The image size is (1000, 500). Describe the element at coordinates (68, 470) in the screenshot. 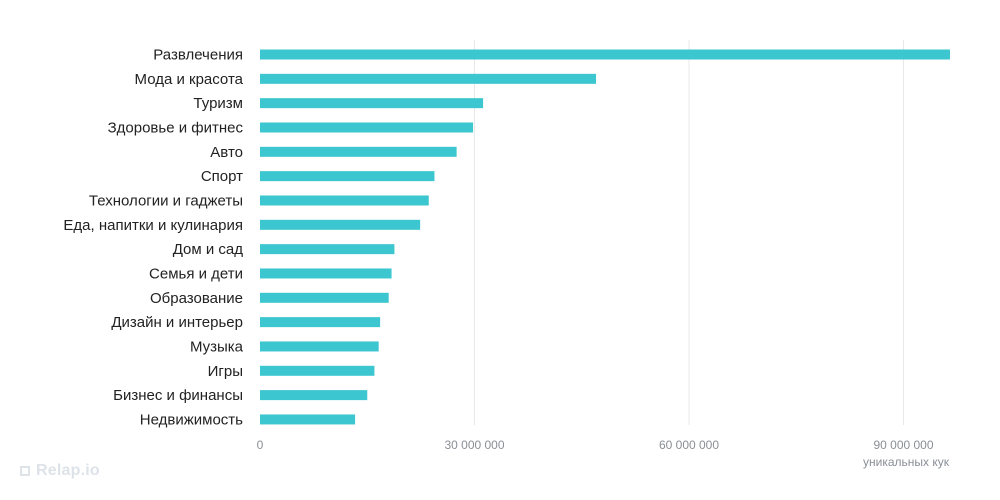

I see `watermark-text: Relap.io` at that location.